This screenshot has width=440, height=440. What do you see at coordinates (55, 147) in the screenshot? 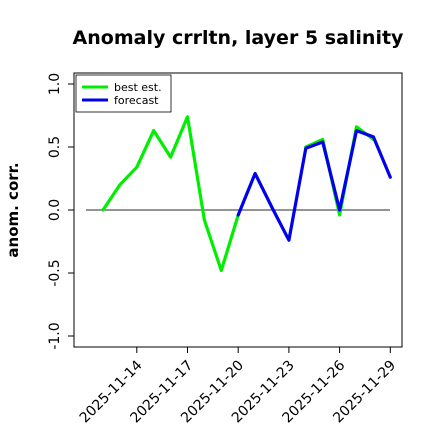
I see `y-tick-label: 0.5` at bounding box center [55, 147].